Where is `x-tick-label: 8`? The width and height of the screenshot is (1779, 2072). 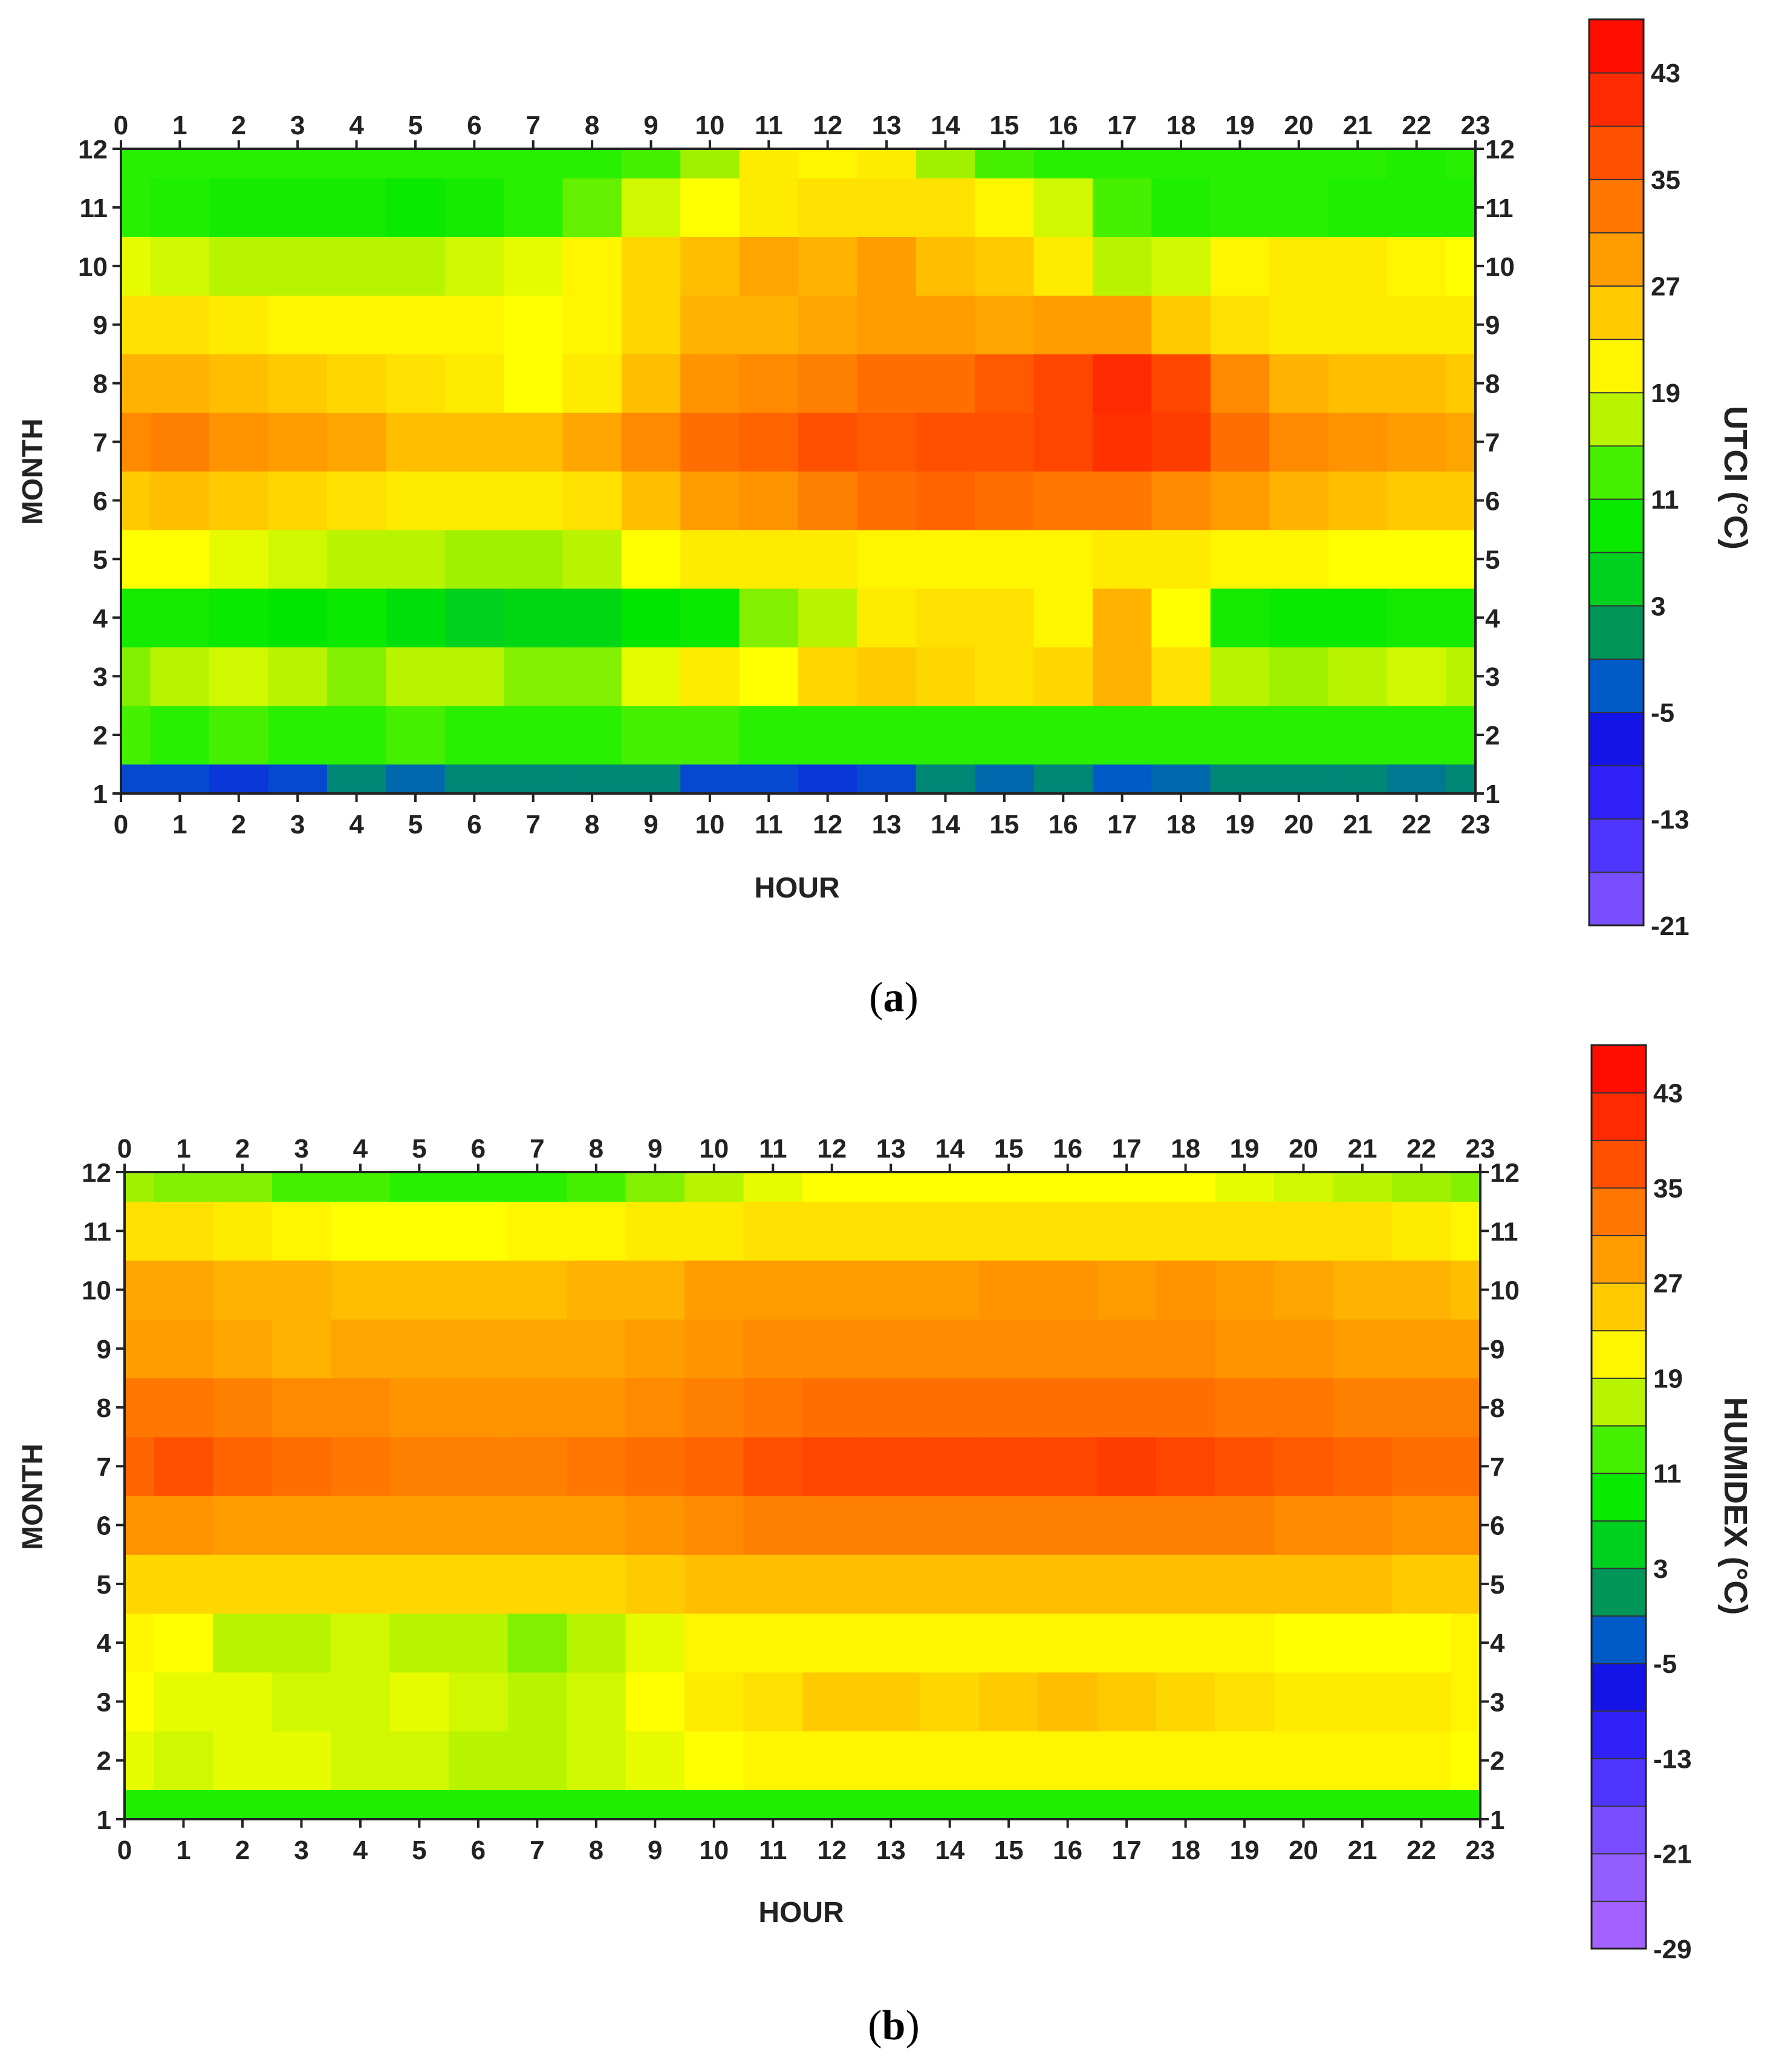 x-tick-label: 8 is located at coordinates (592, 824).